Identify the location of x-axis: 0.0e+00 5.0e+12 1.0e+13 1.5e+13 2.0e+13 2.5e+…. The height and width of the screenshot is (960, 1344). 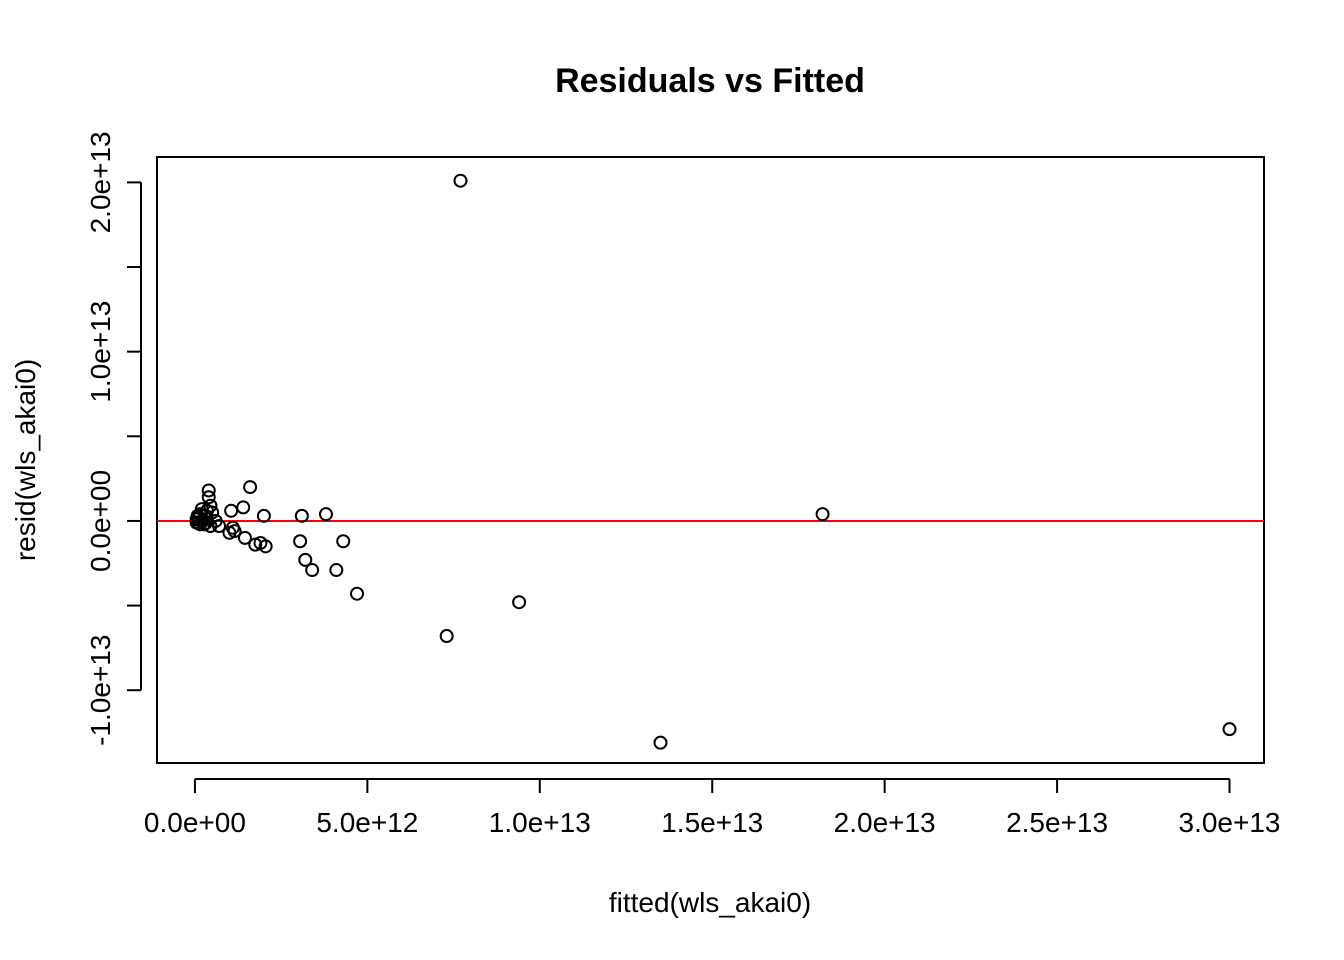
(712, 808).